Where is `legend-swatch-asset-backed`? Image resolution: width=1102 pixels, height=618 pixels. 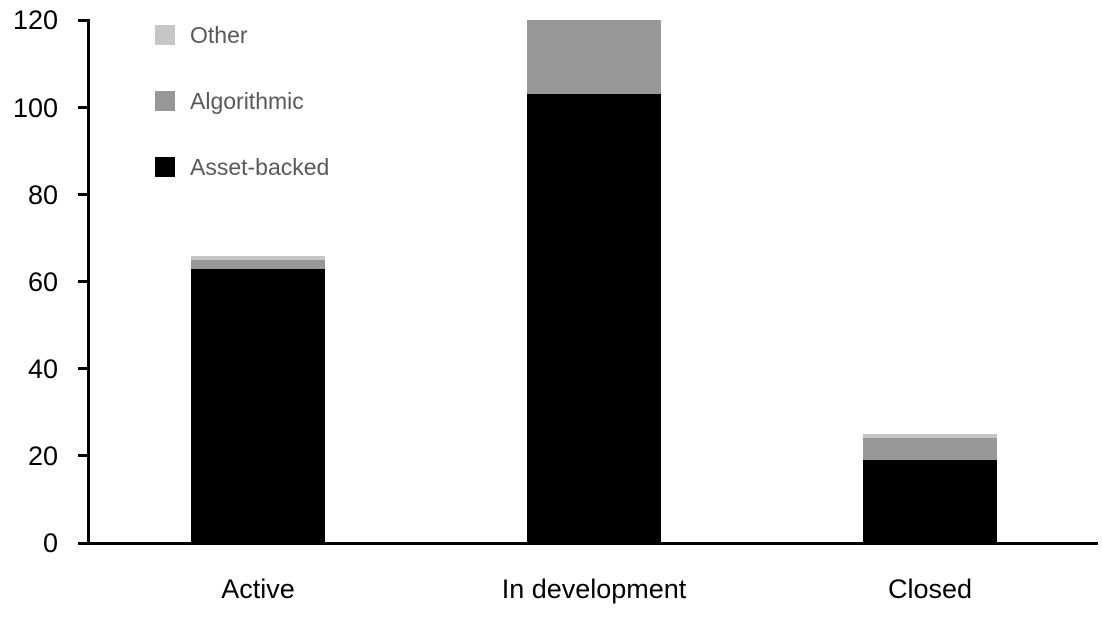 legend-swatch-asset-backed is located at coordinates (165, 167).